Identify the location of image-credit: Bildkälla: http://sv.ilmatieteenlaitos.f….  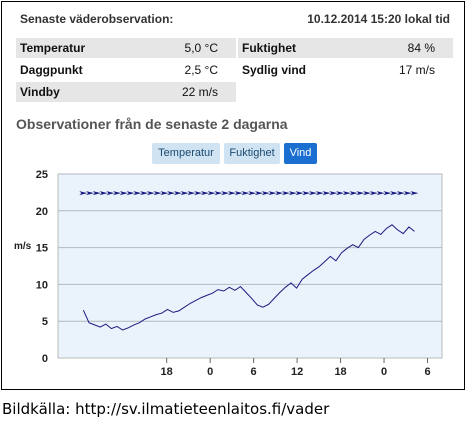
(166, 409).